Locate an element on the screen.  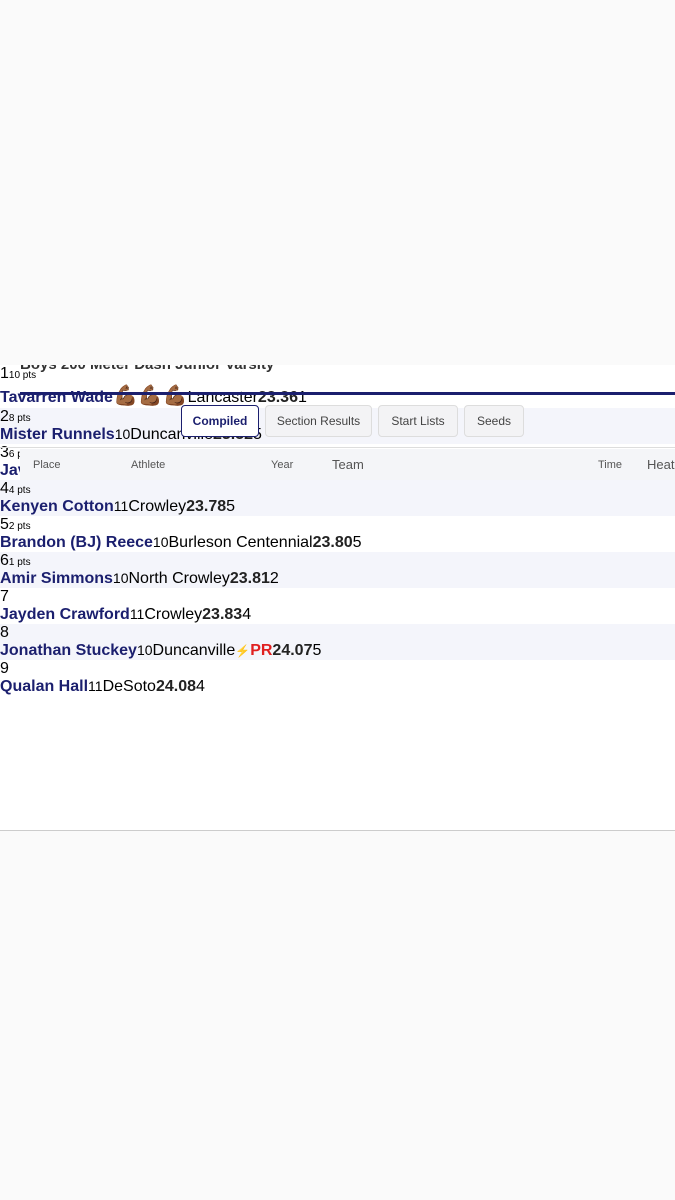
team: North Crowley is located at coordinates (179, 578).